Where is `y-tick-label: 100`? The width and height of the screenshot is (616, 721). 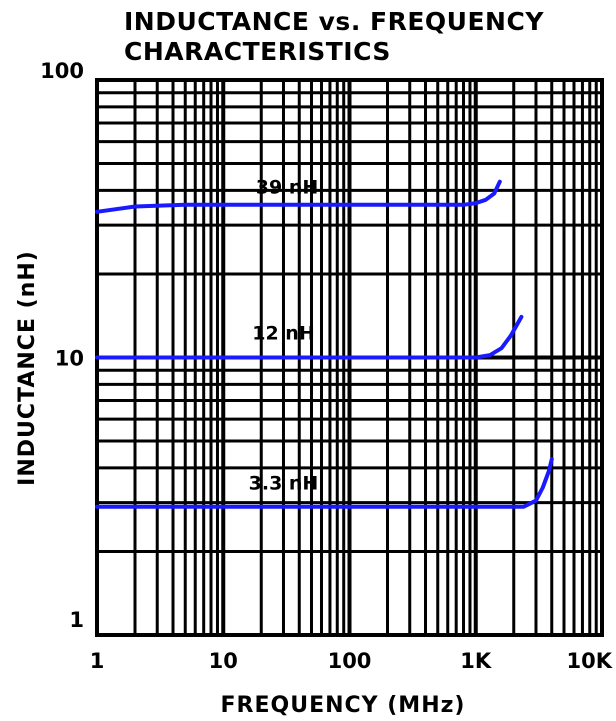
y-tick-label: 100 is located at coordinates (62, 71).